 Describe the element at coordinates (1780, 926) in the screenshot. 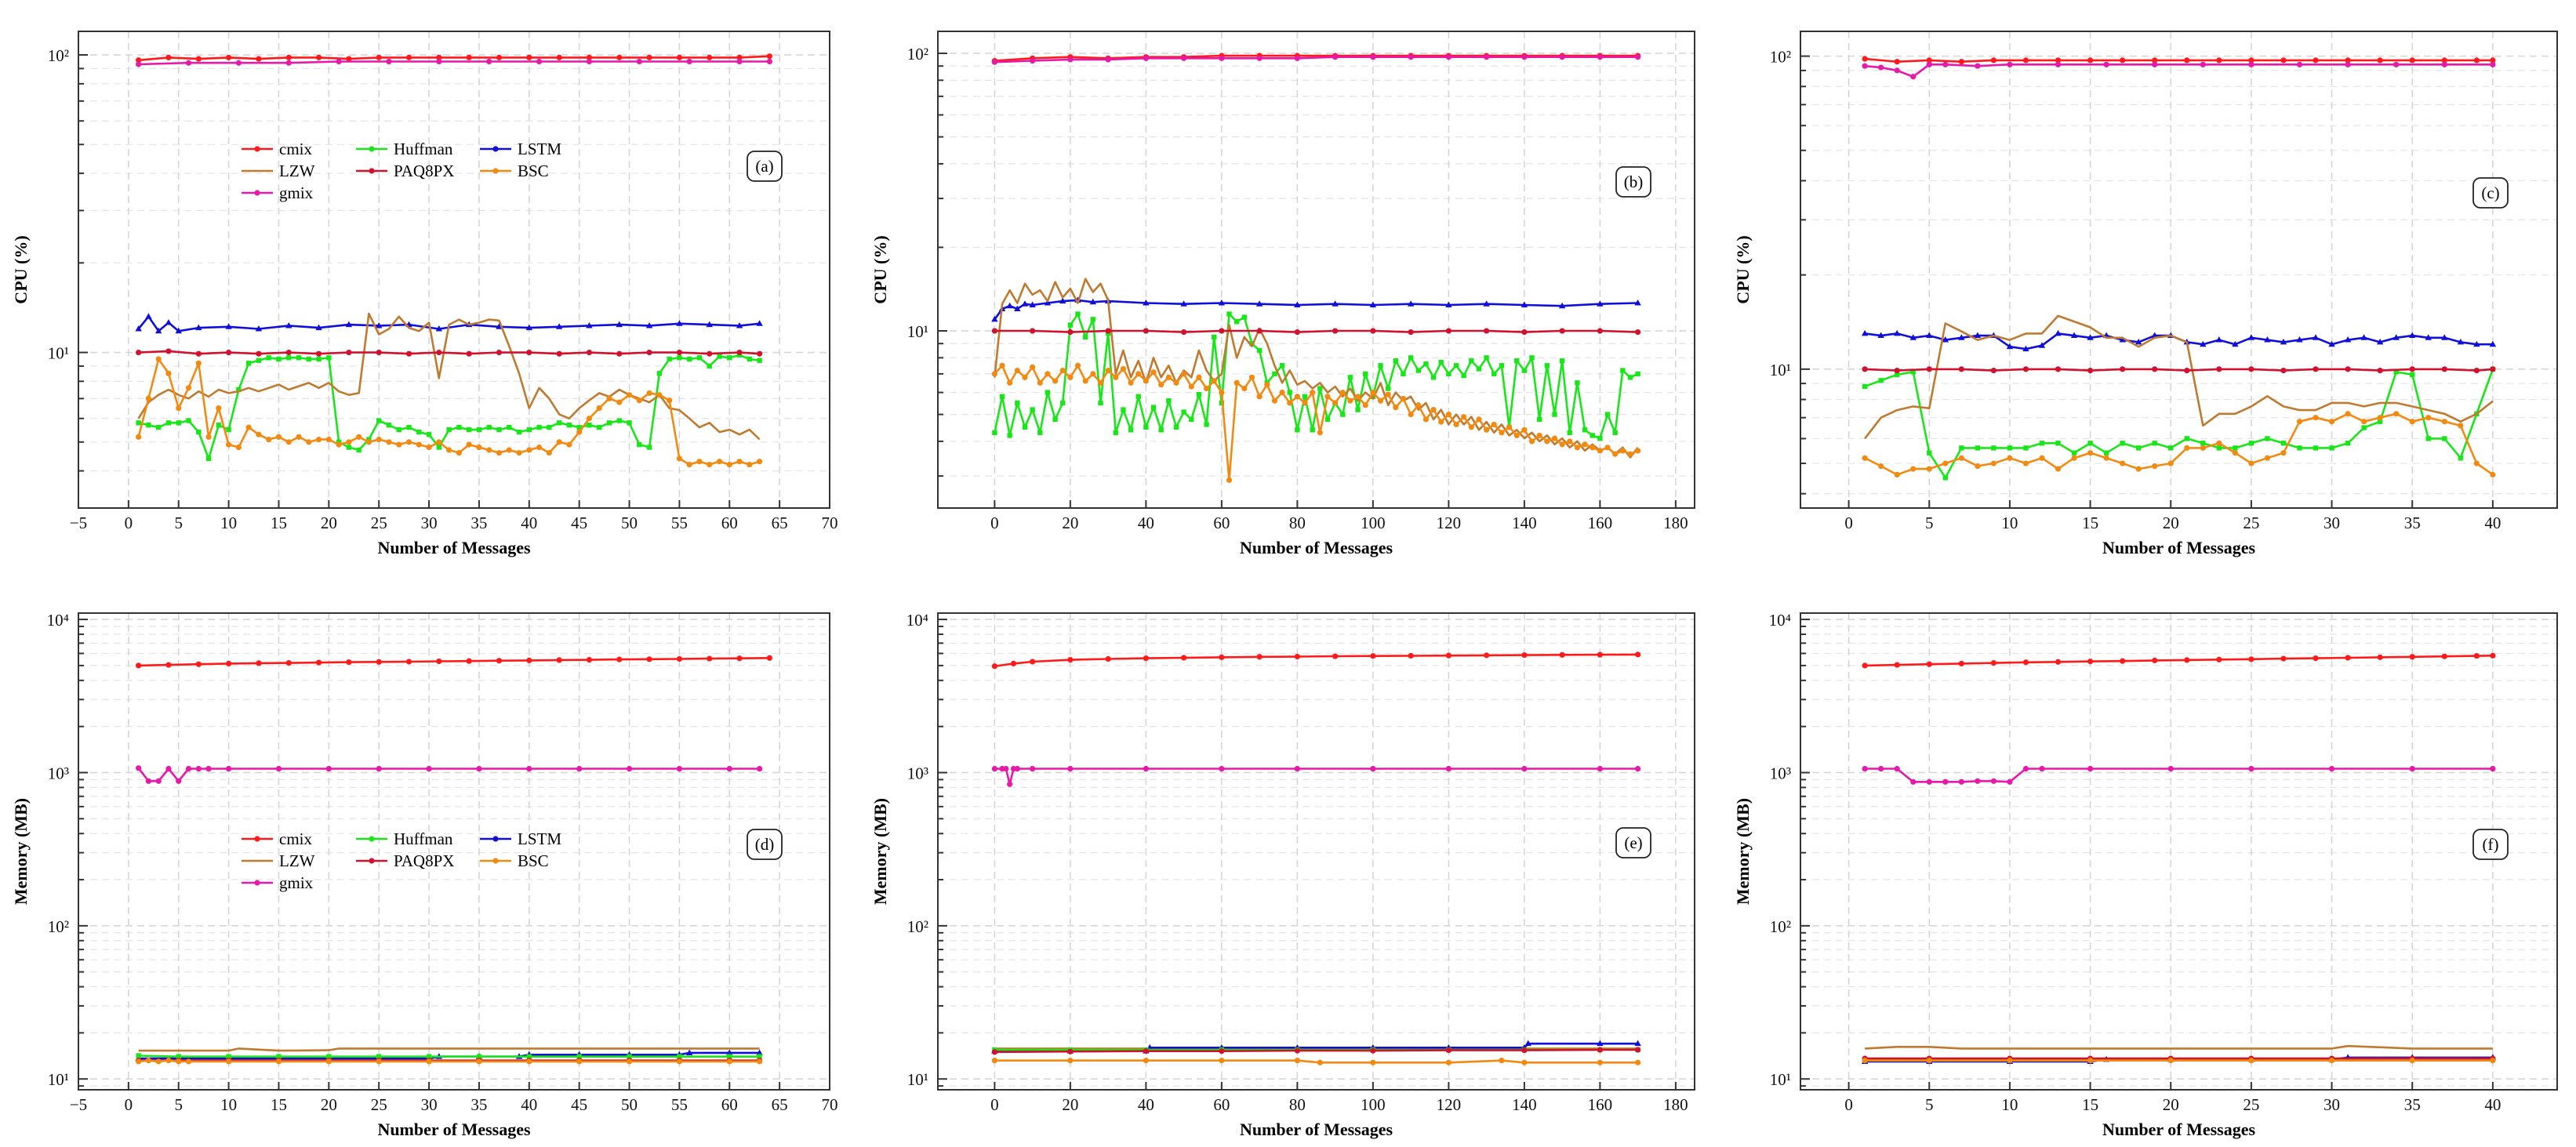

I see `y-tick-label: 10²` at that location.